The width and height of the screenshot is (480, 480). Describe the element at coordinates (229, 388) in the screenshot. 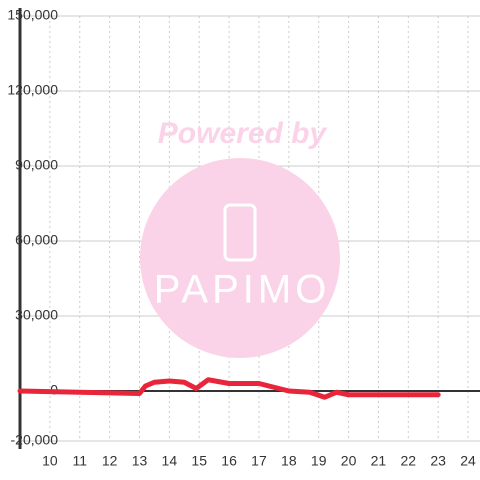

I see `series-line` at that location.